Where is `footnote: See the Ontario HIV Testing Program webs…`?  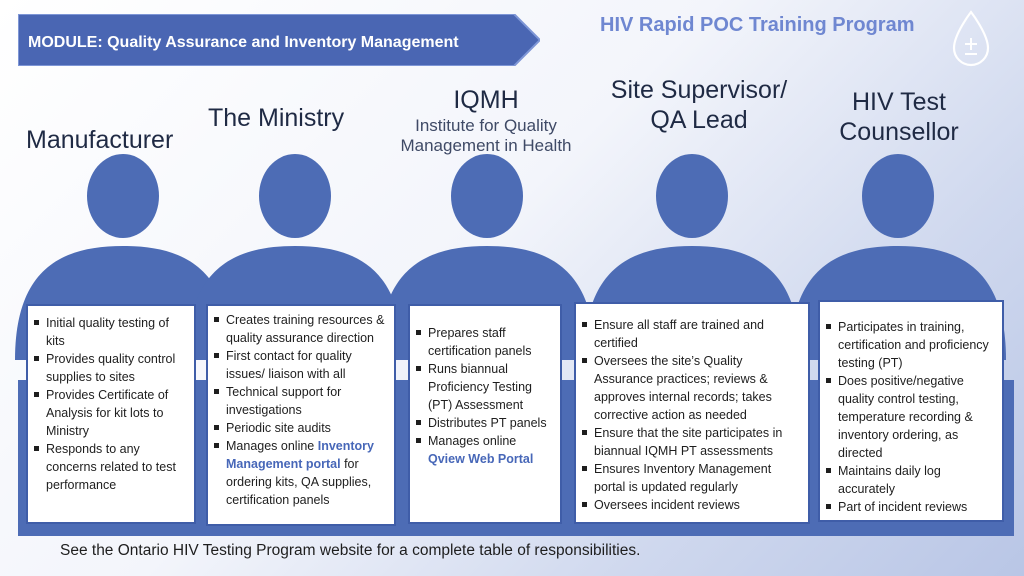 footnote: See the Ontario HIV Testing Program webs… is located at coordinates (350, 550).